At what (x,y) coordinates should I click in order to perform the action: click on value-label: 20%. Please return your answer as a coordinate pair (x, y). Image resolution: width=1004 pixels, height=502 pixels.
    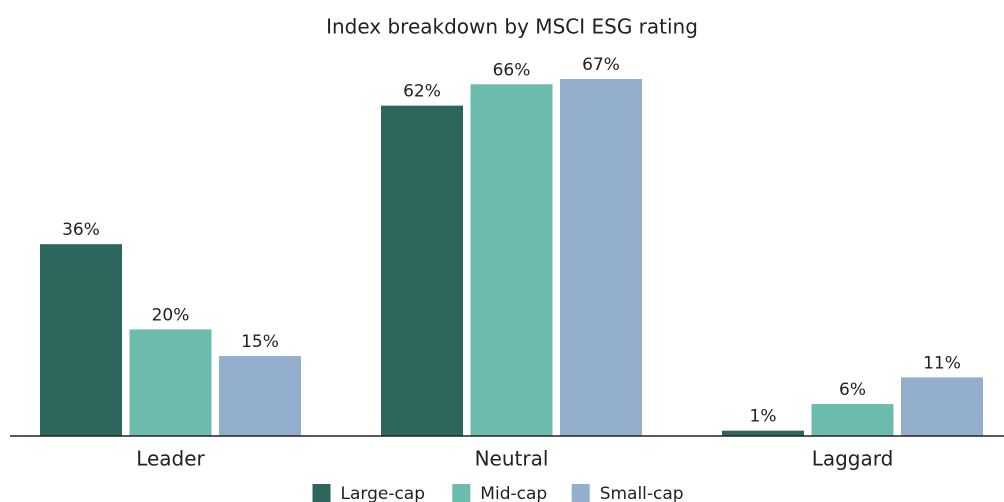
    Looking at the image, I should click on (171, 315).